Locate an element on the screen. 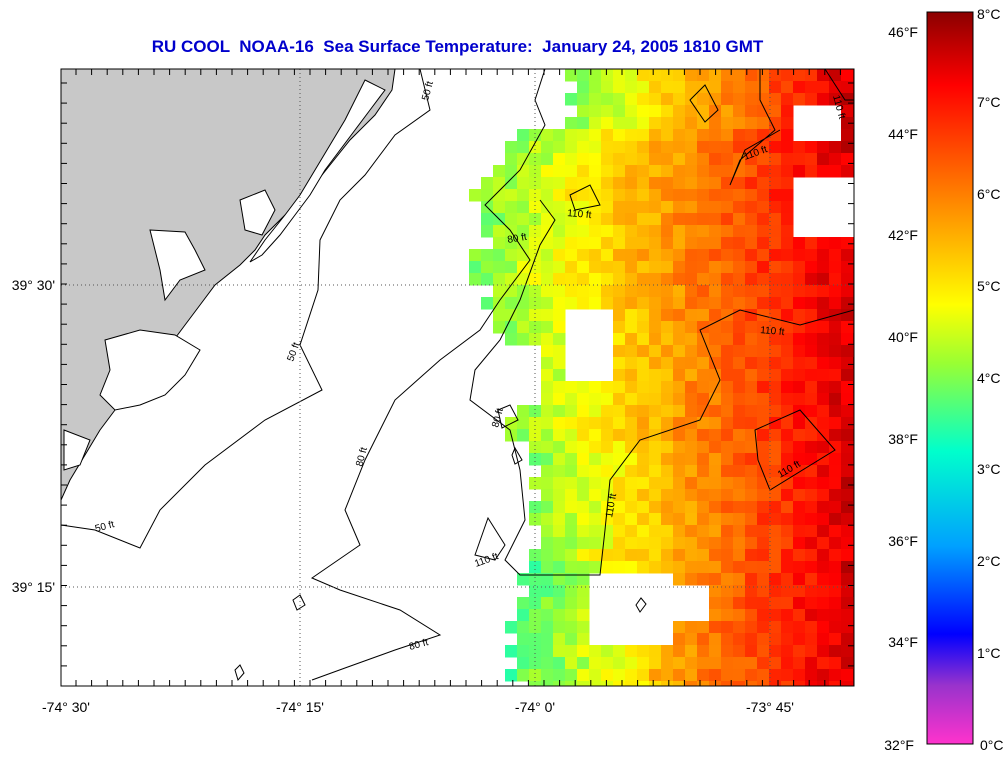  contour-small is located at coordinates (299, 602).